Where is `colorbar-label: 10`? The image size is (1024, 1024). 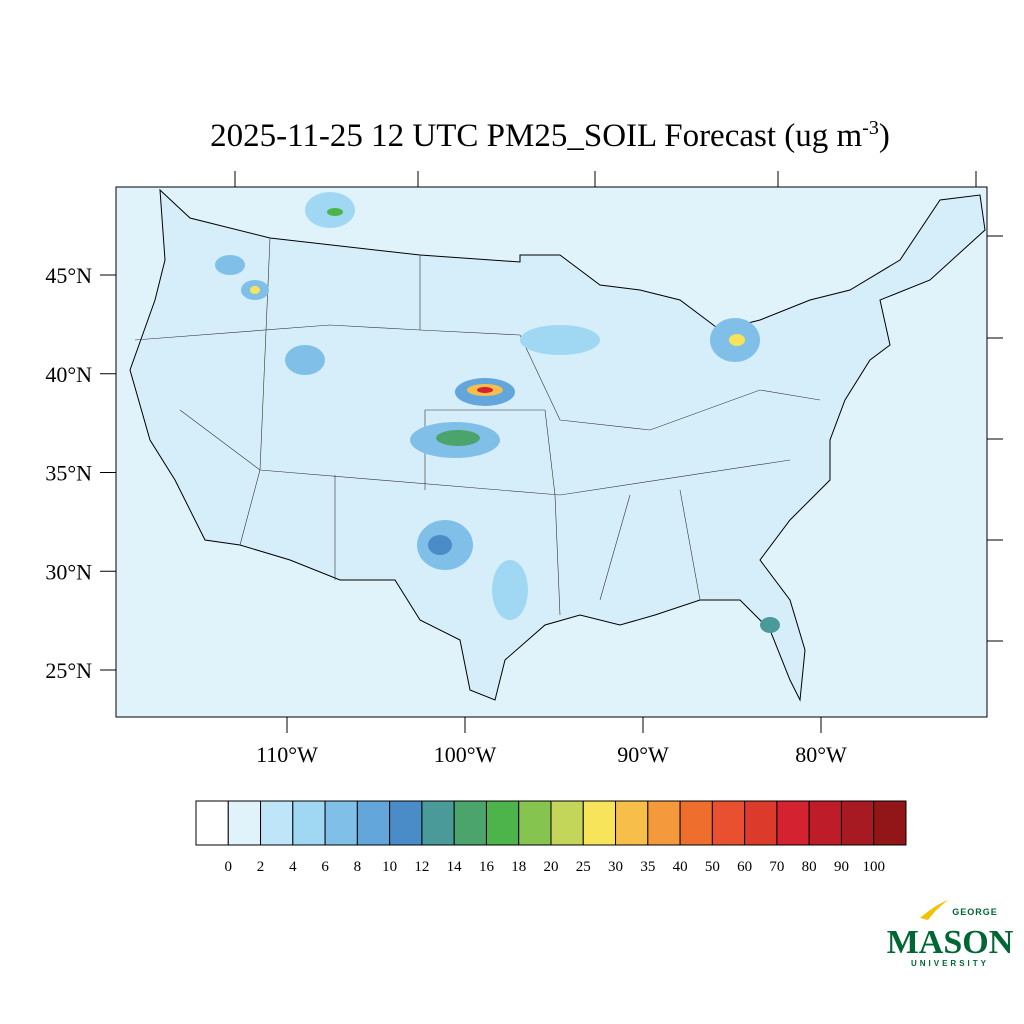 colorbar-label: 10 is located at coordinates (389, 867).